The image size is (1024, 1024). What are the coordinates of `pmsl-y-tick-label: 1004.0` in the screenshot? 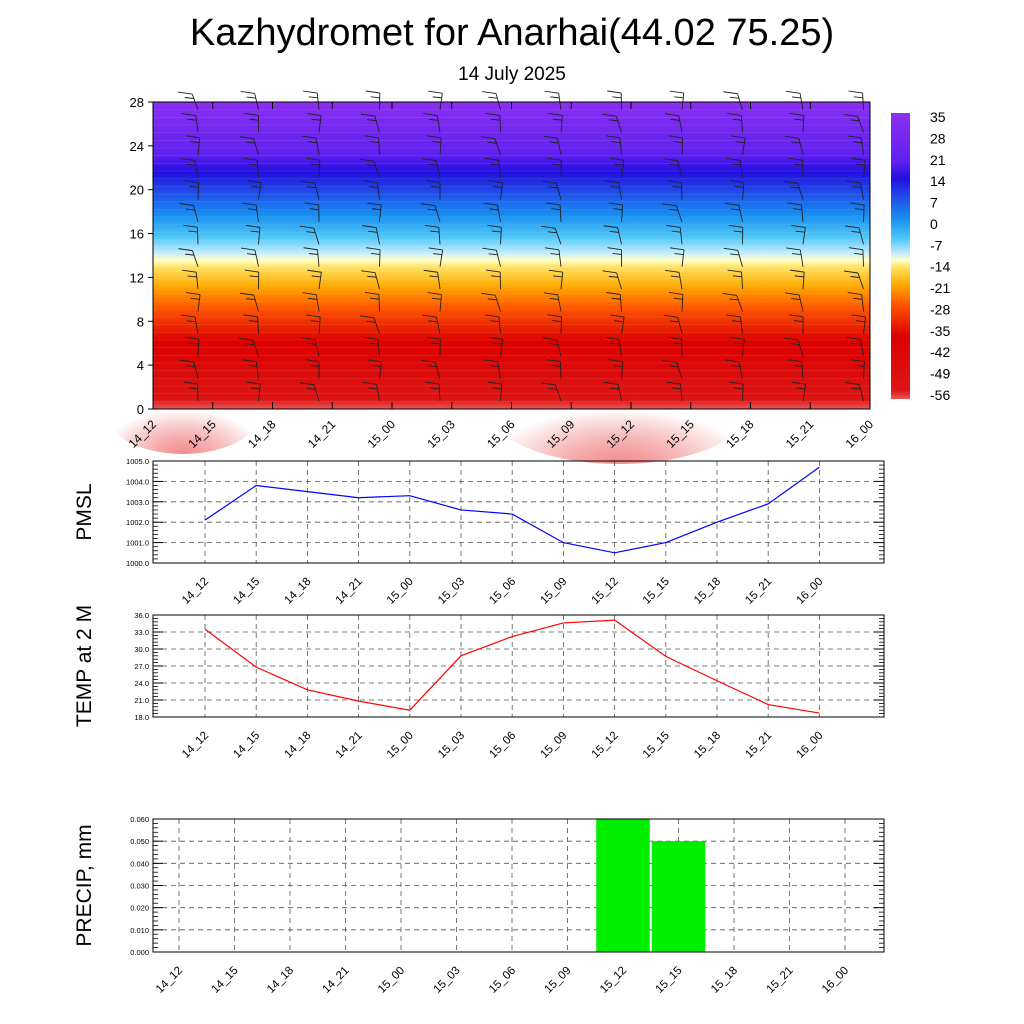 It's located at (137, 481).